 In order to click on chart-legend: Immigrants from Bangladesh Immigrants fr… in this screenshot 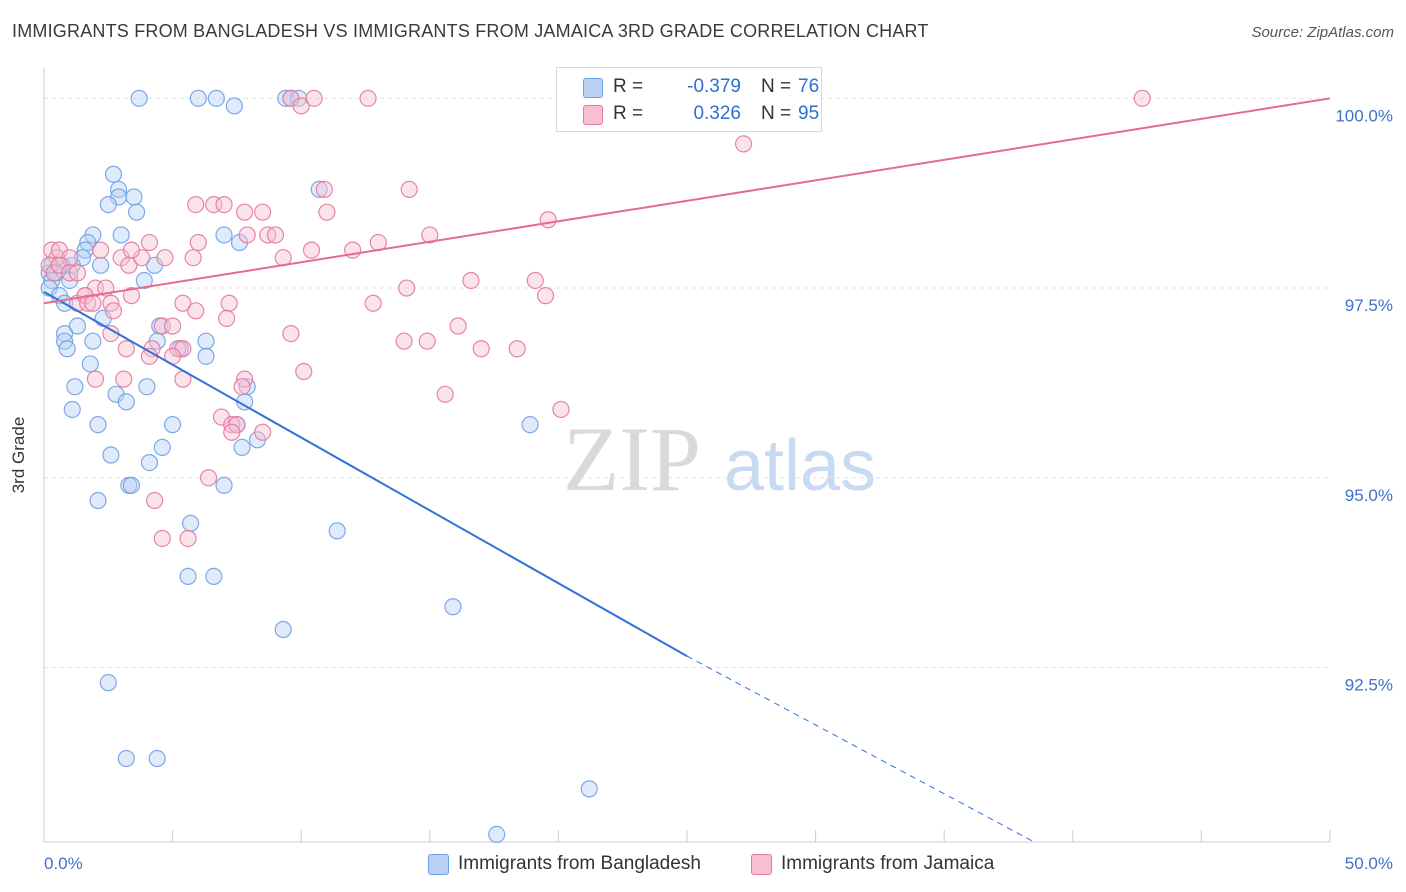, I will do `click(703, 865)`.